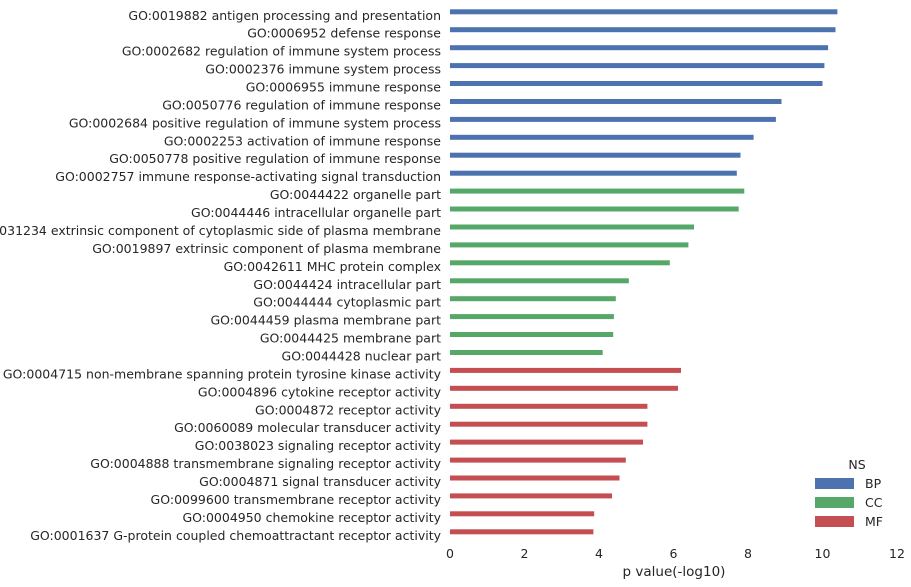 This screenshot has height=587, width=911. Describe the element at coordinates (362, 356) in the screenshot. I see `category-label-go-0044428: GO:0044428 nuclear part` at that location.